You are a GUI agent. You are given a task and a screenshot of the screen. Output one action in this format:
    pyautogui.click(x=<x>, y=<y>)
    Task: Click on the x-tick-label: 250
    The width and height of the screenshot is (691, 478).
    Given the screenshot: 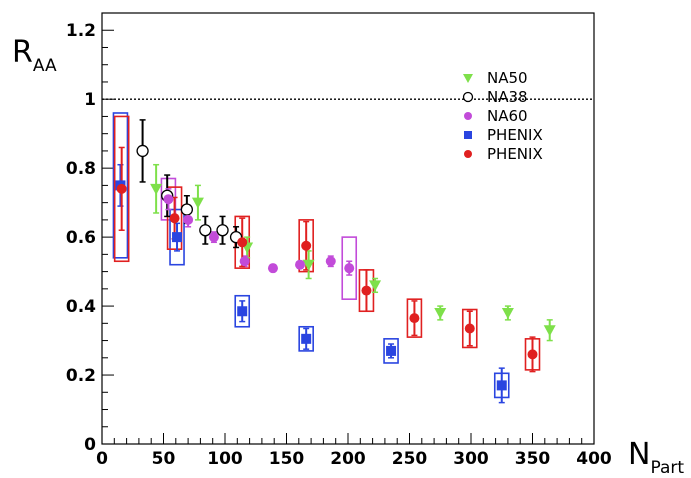 What is the action you would take?
    pyautogui.click(x=410, y=459)
    